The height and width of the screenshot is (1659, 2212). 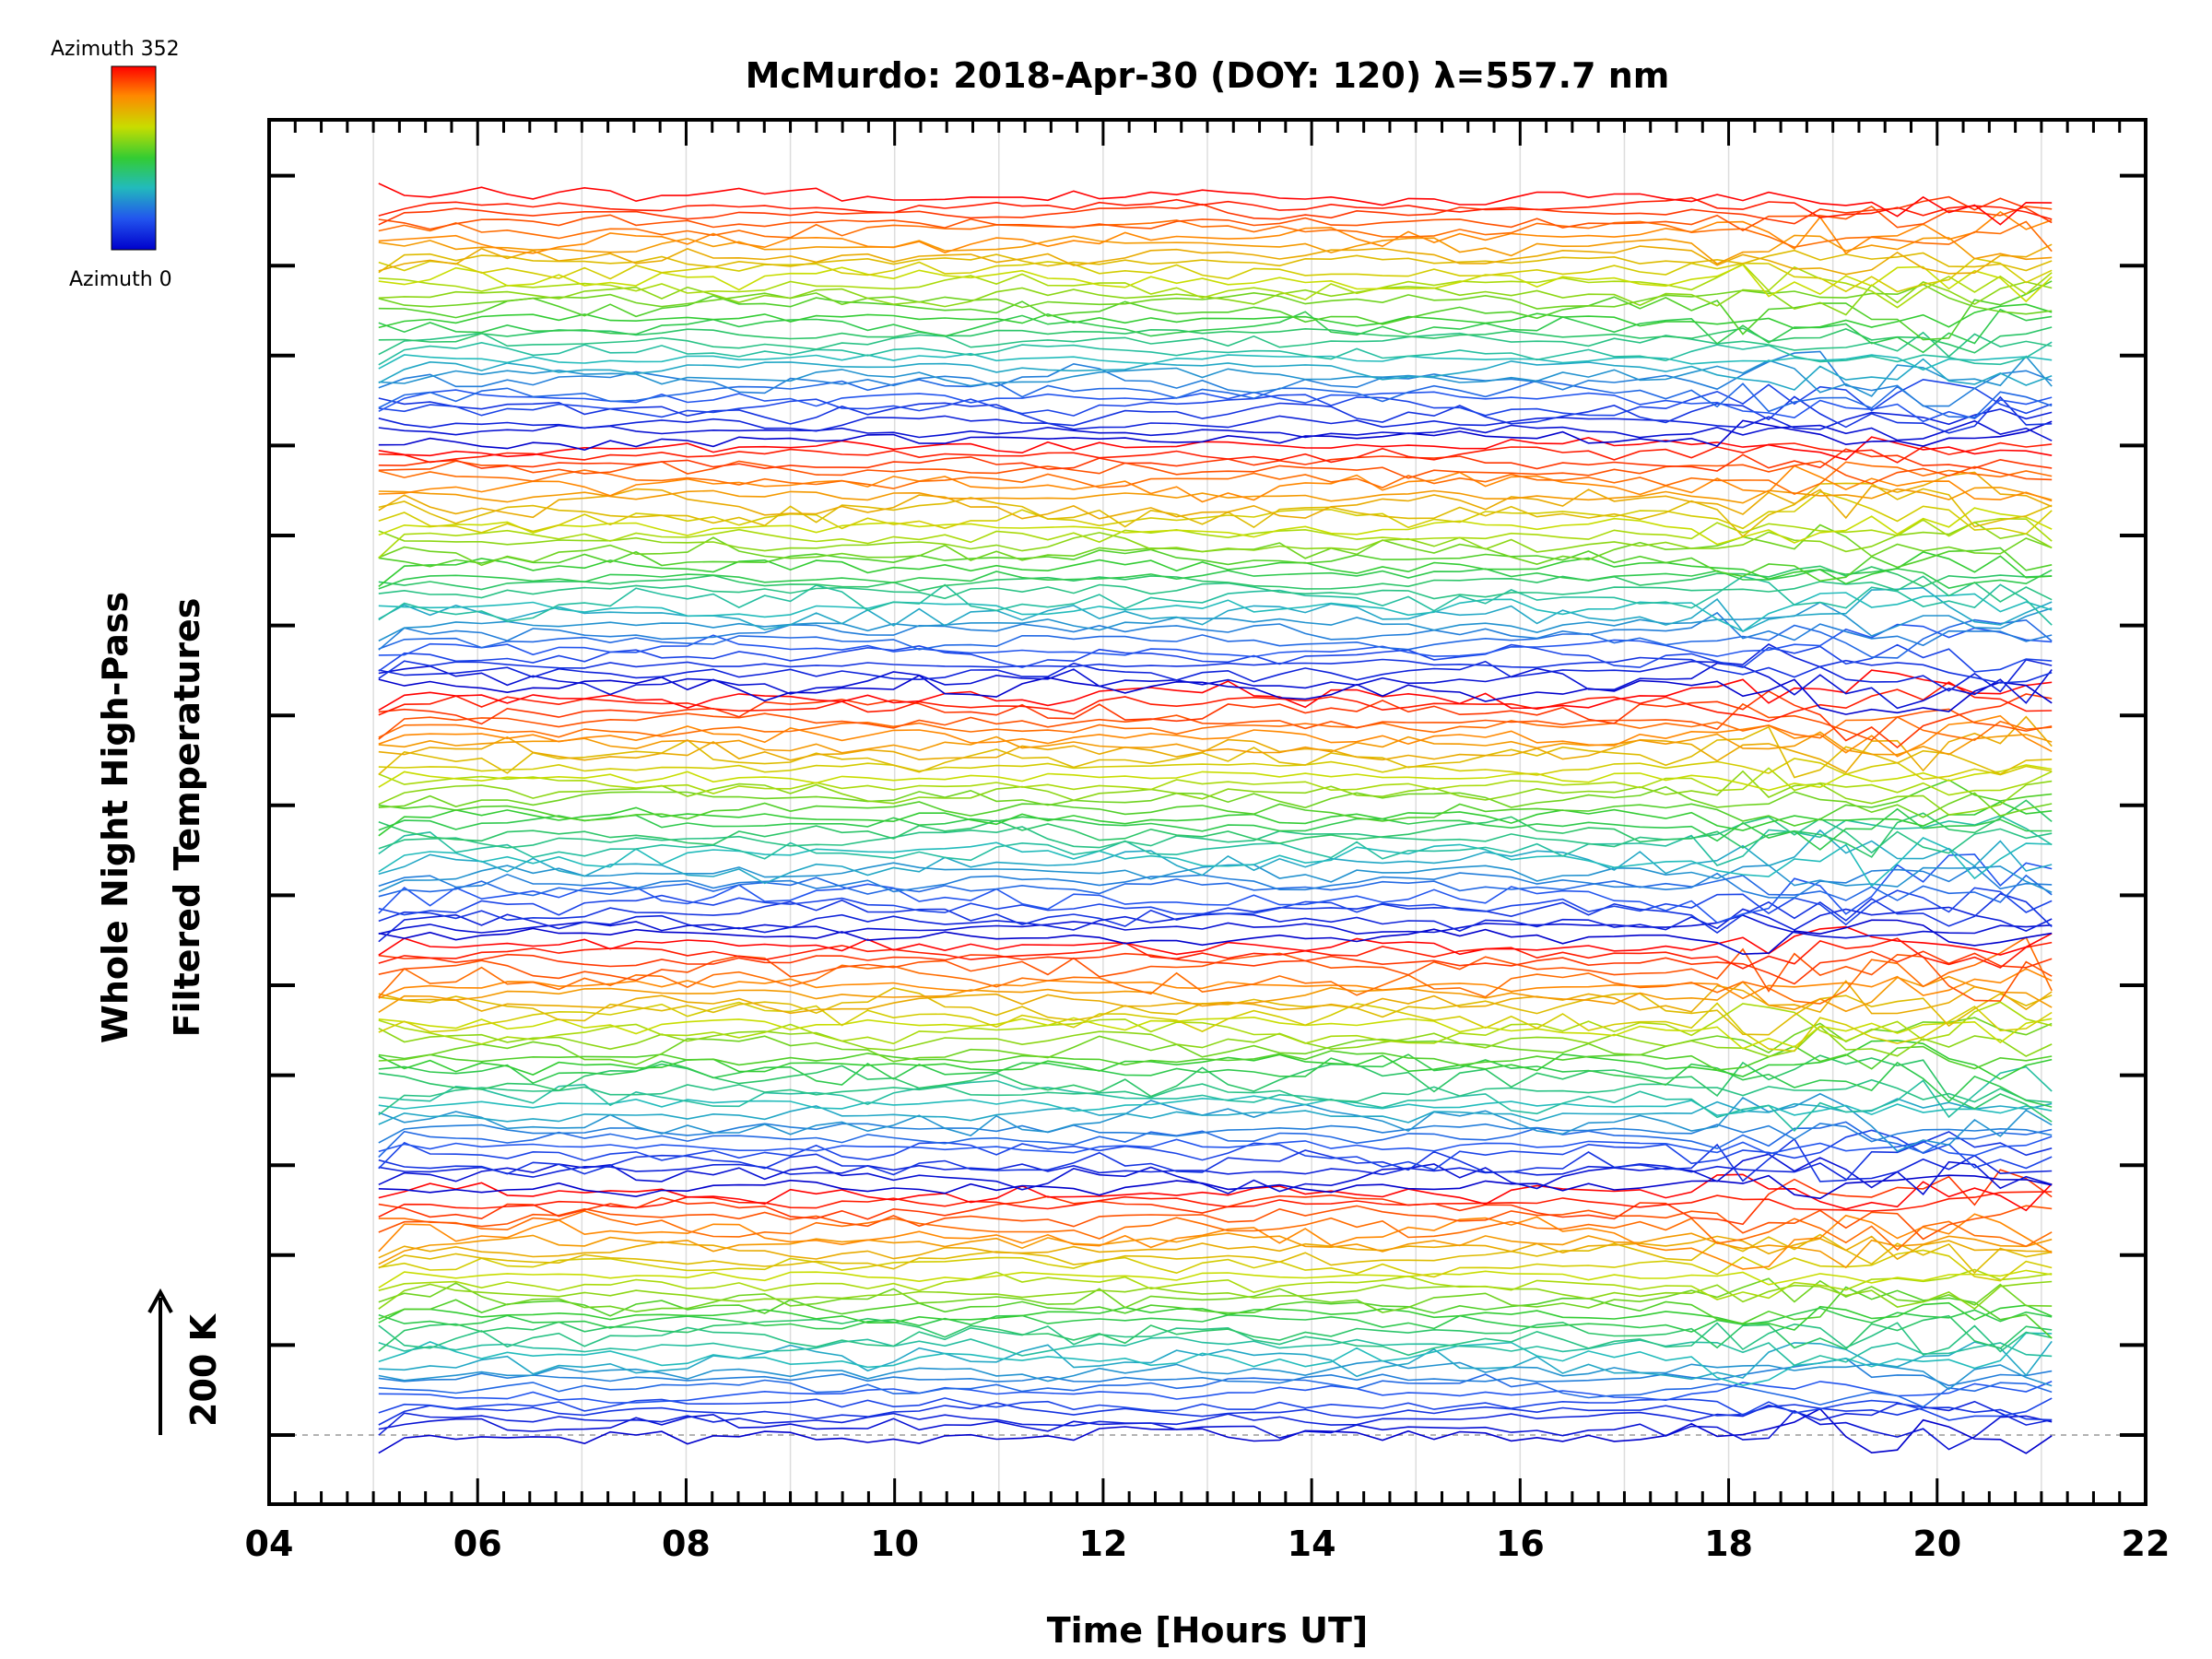 I want to click on x-tick-label: 14, so click(x=1312, y=1544).